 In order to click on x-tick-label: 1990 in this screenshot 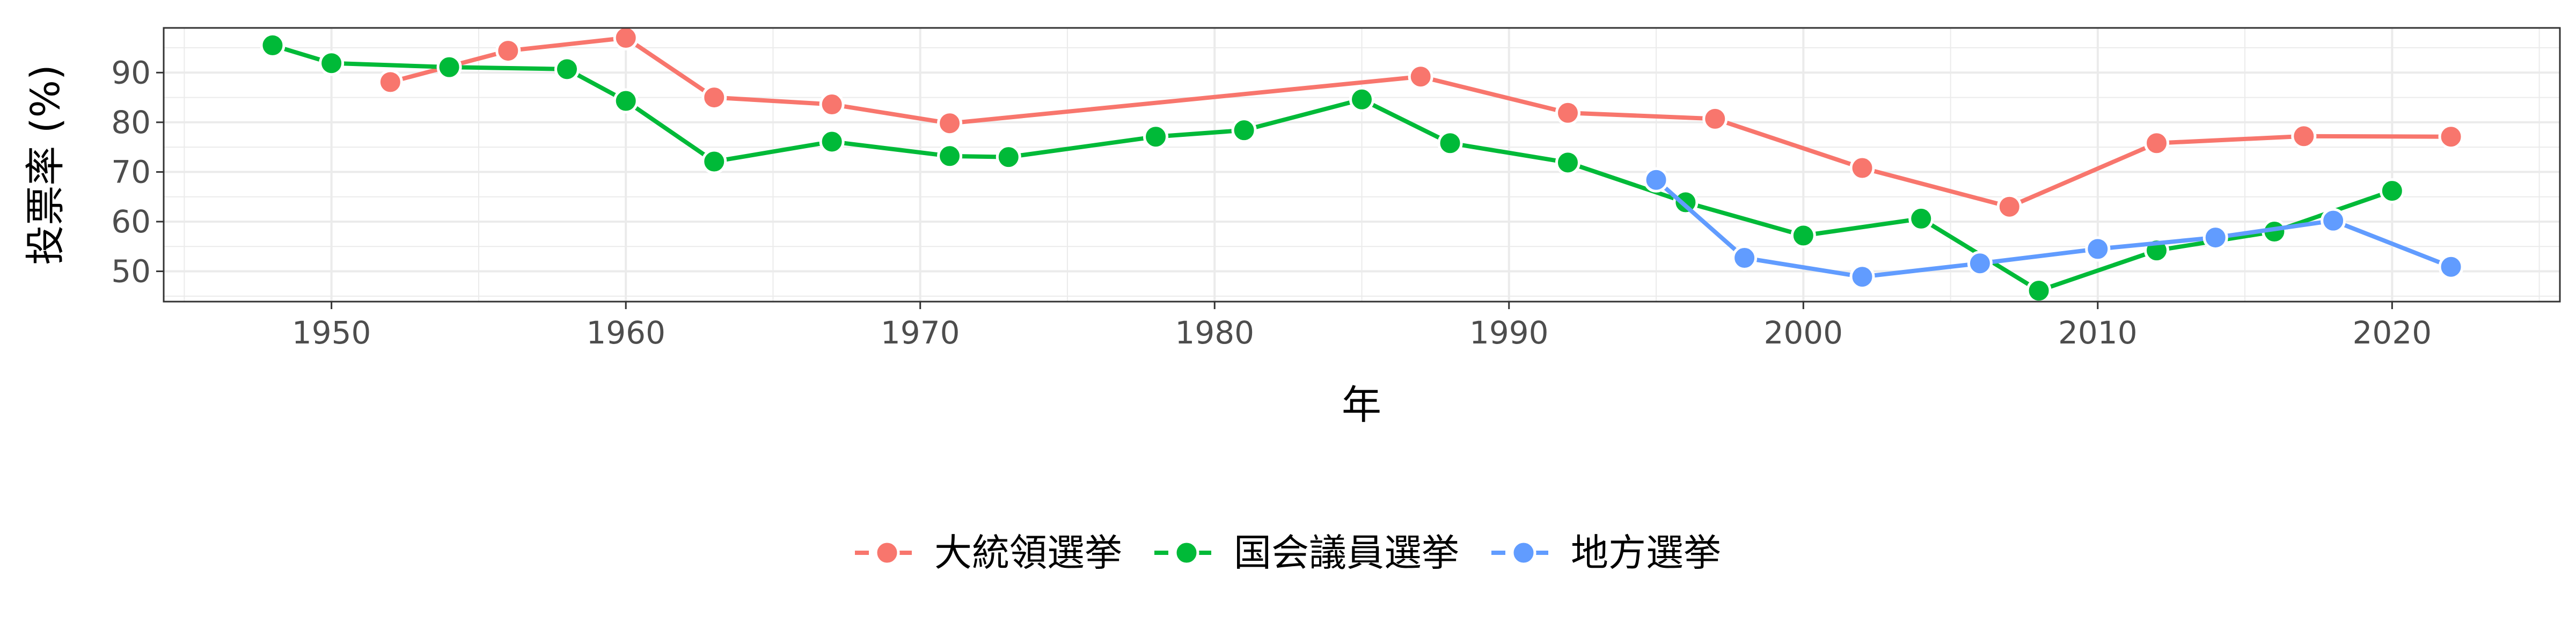, I will do `click(1509, 332)`.